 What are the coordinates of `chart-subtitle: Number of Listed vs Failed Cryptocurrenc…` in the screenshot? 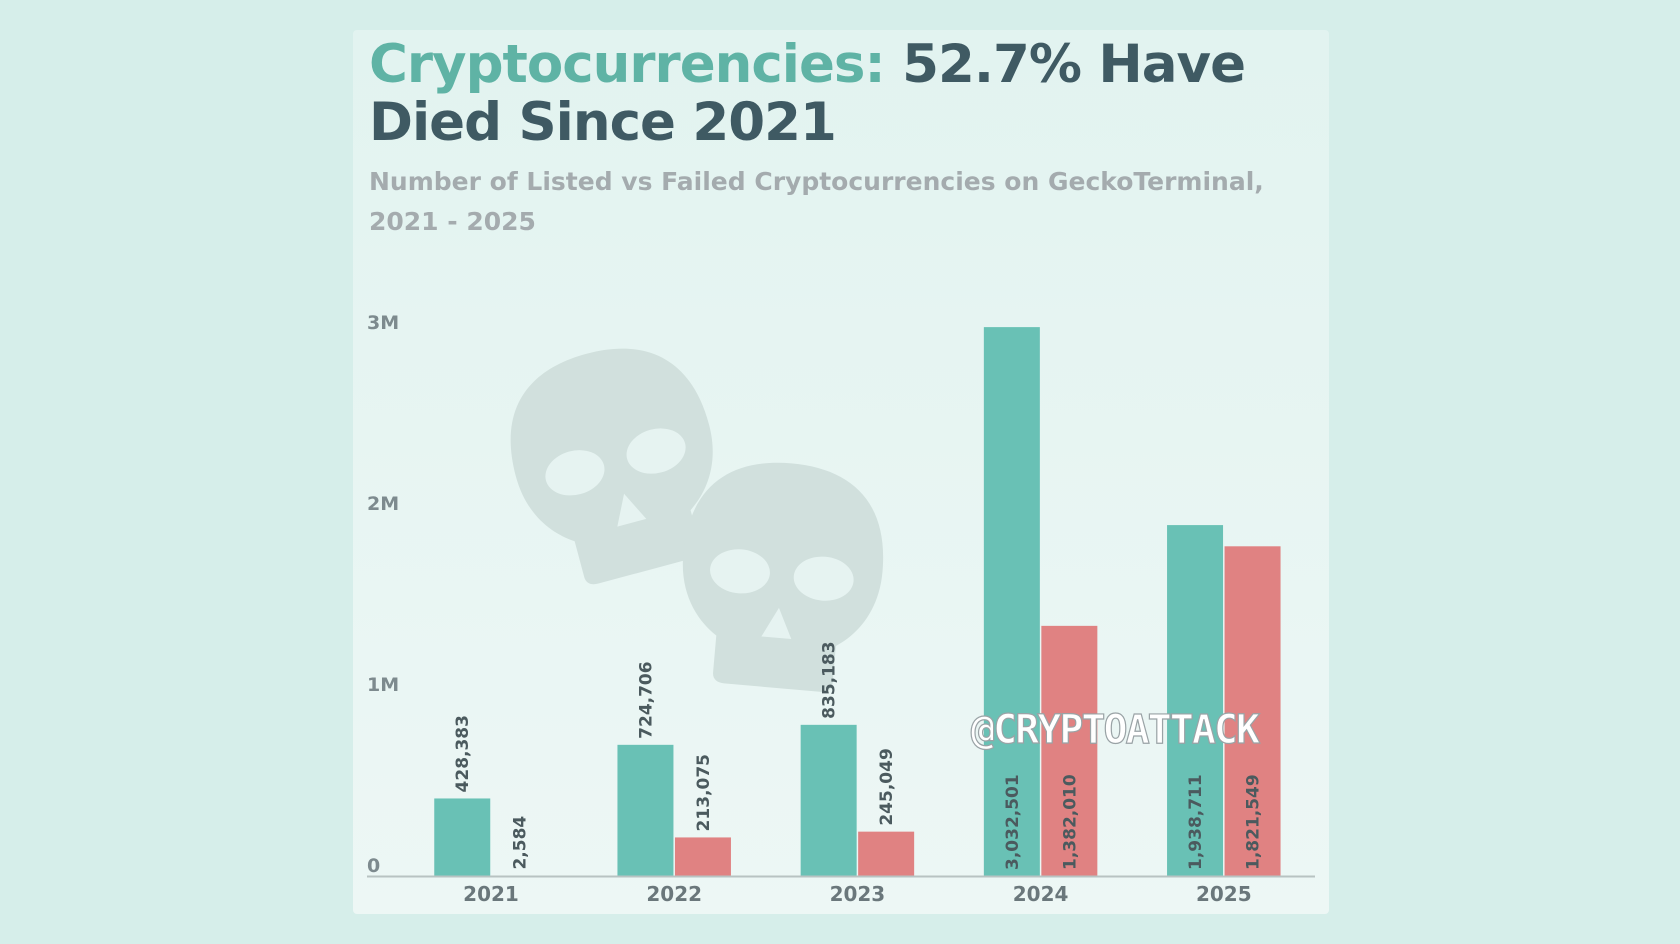 It's located at (816, 201).